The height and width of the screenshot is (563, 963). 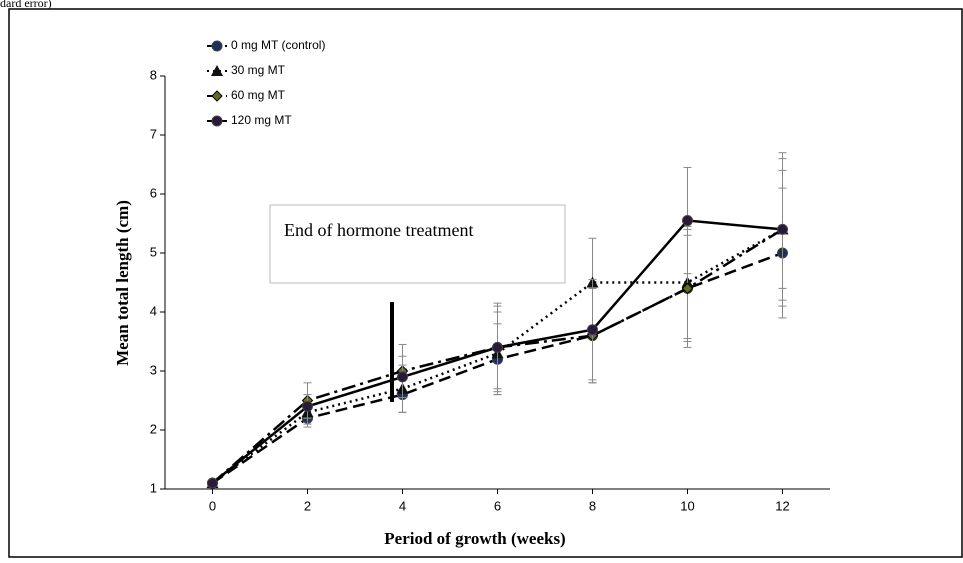 What do you see at coordinates (417, 244) in the screenshot?
I see `annotation-box` at bounding box center [417, 244].